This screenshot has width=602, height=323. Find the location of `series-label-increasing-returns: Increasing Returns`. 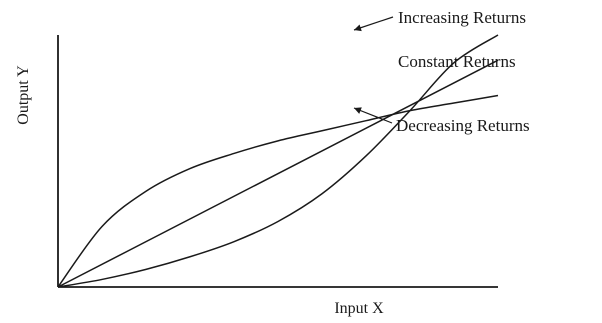

series-label-increasing-returns: Increasing Returns is located at coordinates (462, 17).